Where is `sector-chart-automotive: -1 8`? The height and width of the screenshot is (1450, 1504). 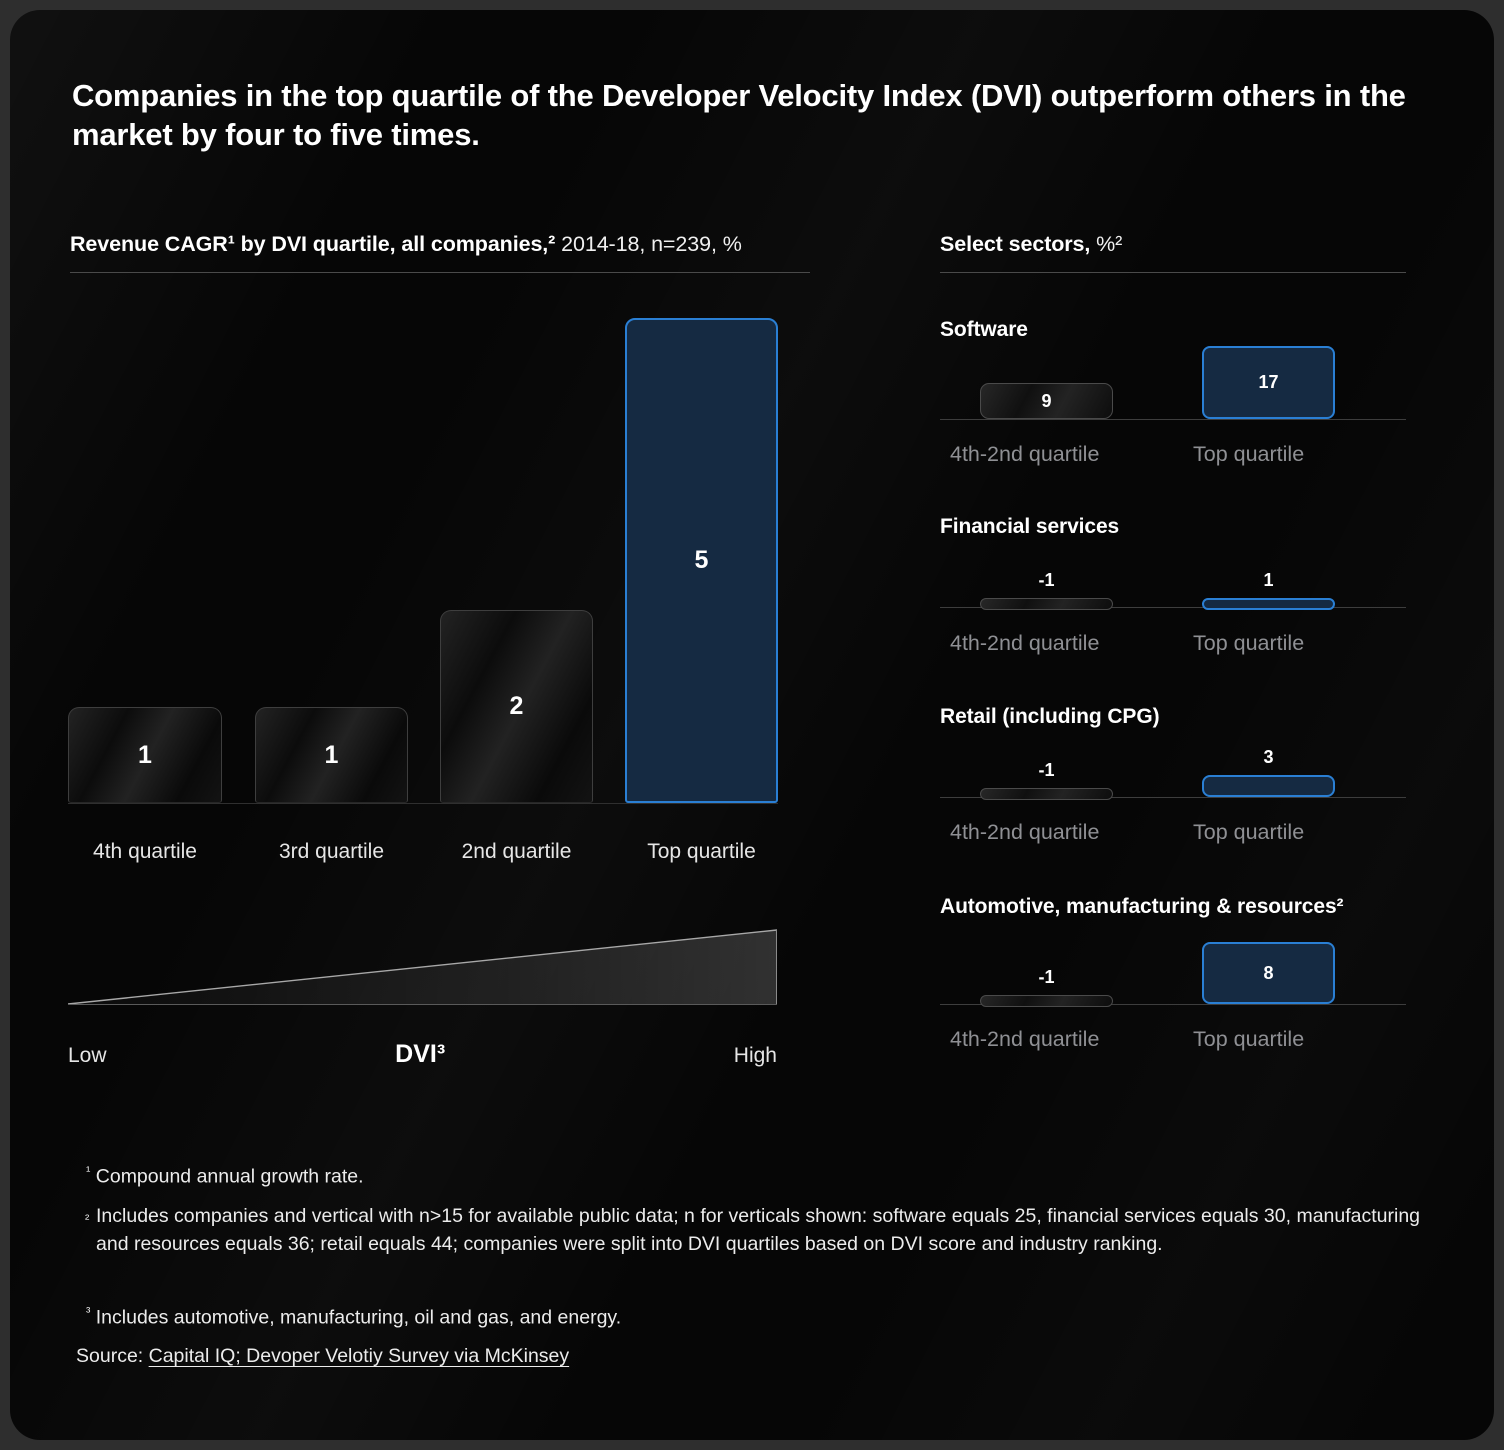 sector-chart-automotive: -1 8 is located at coordinates (1173, 968).